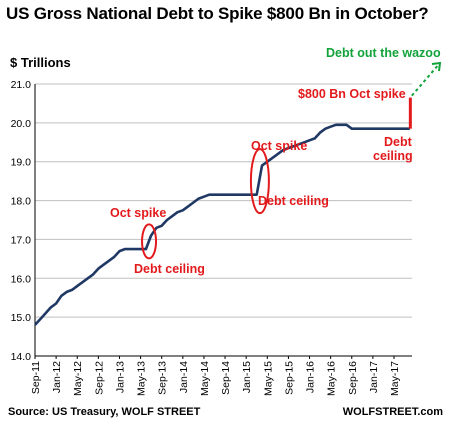 Image resolution: width=451 pixels, height=424 pixels. What do you see at coordinates (142, 378) in the screenshot?
I see `x-tick-label: May-13` at bounding box center [142, 378].